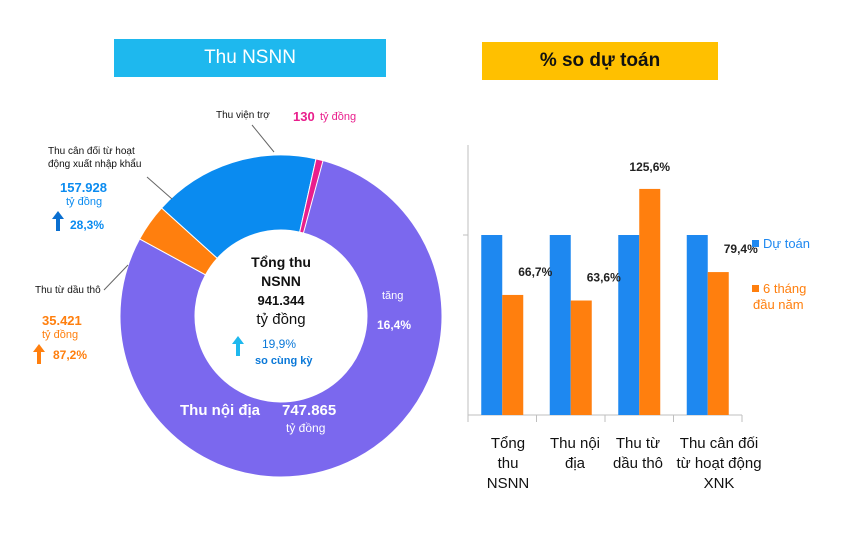 This screenshot has width=855, height=547. What do you see at coordinates (238, 346) in the screenshot?
I see `center-growth-up-arrow-icon` at bounding box center [238, 346].